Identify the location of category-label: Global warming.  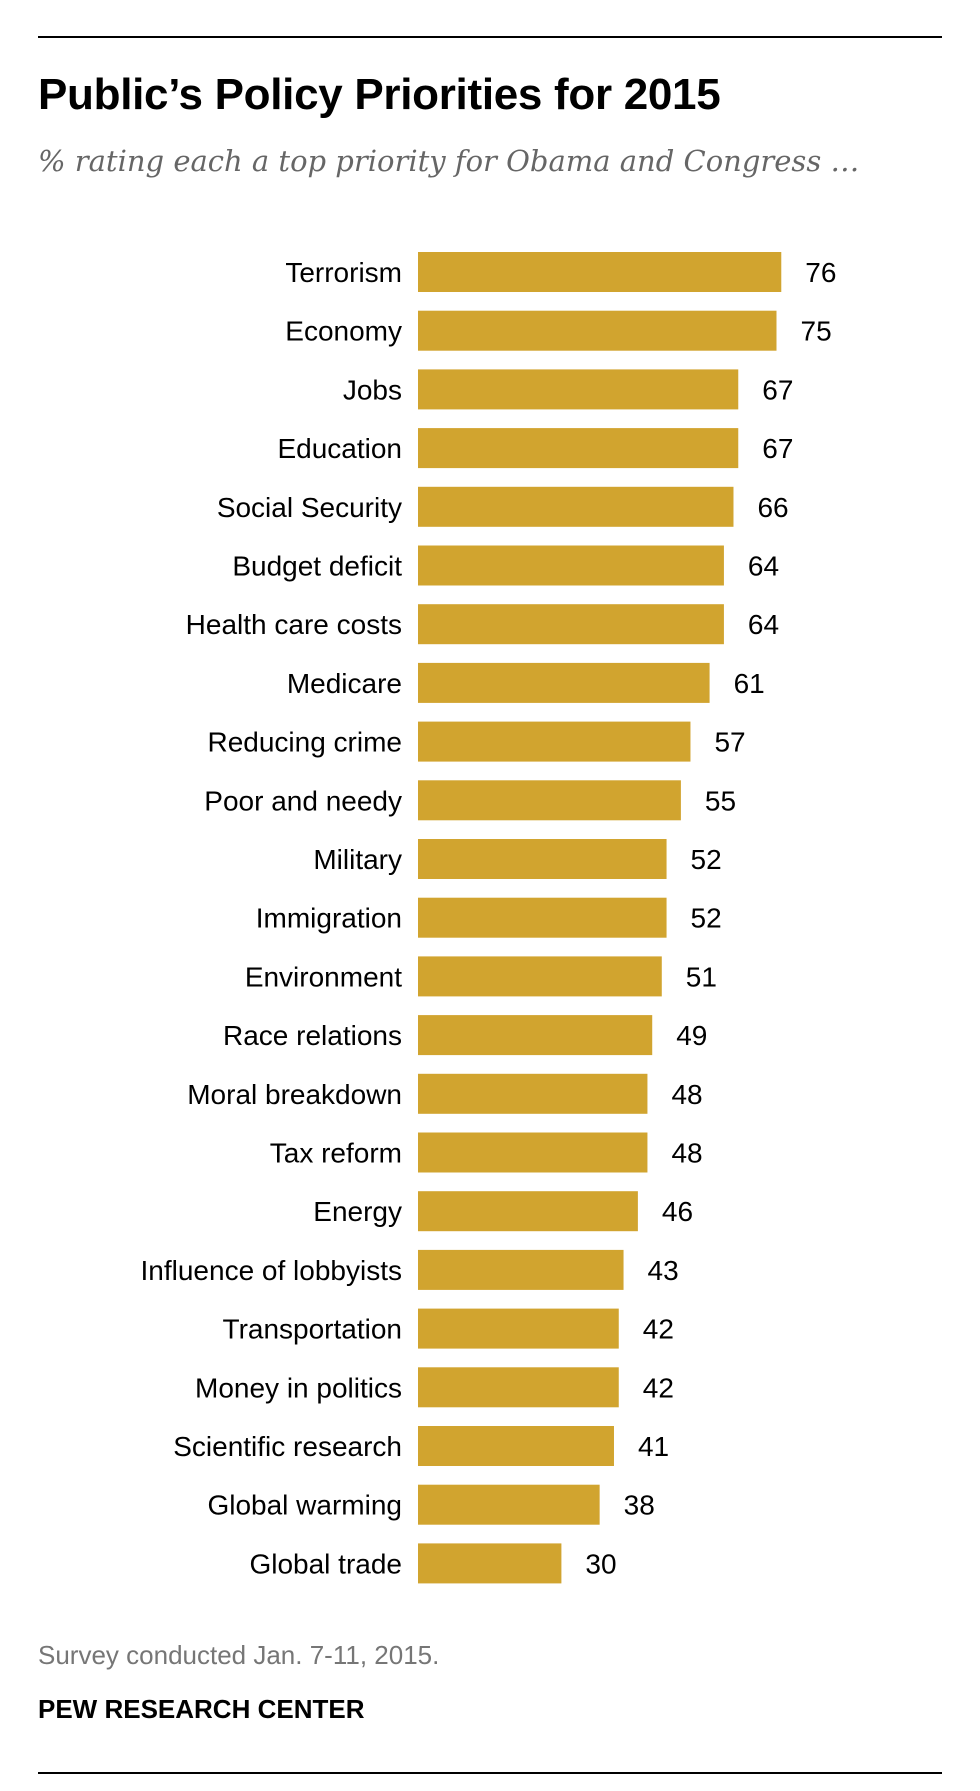
(304, 1505).